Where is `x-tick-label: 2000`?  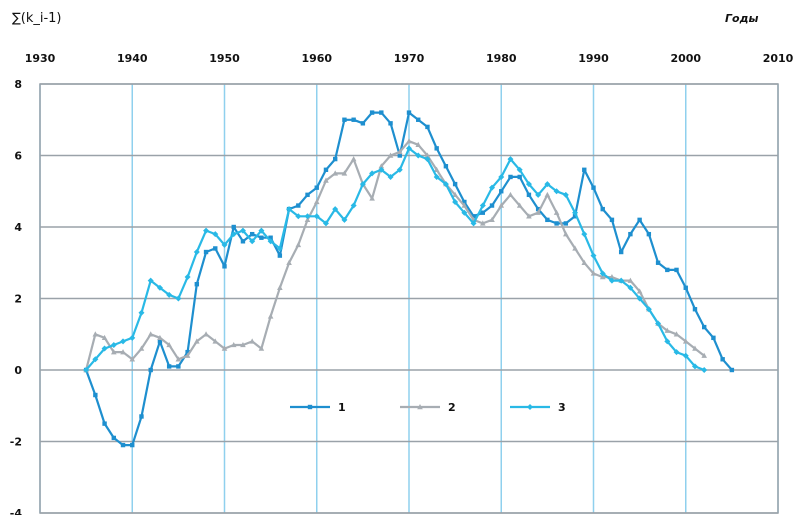 x-tick-label: 2000 is located at coordinates (685, 58).